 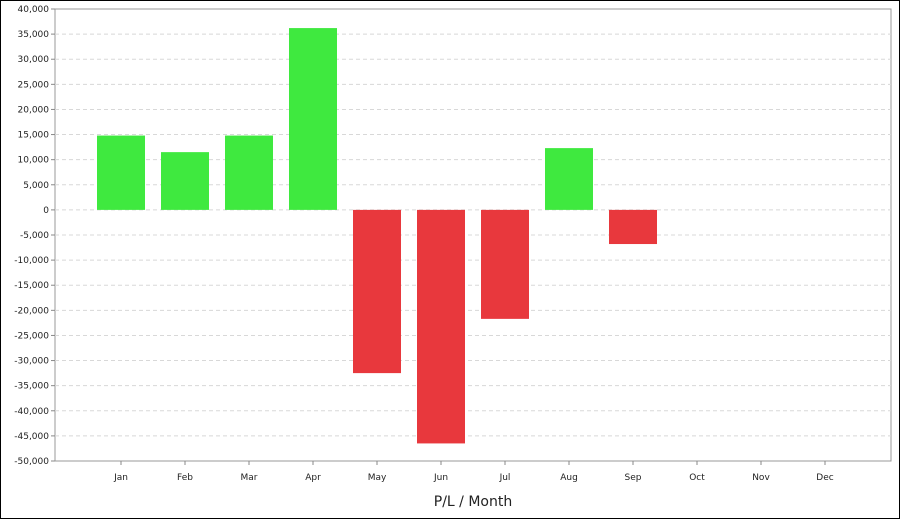 I want to click on y-tick-label: -10,000, so click(x=31, y=261).